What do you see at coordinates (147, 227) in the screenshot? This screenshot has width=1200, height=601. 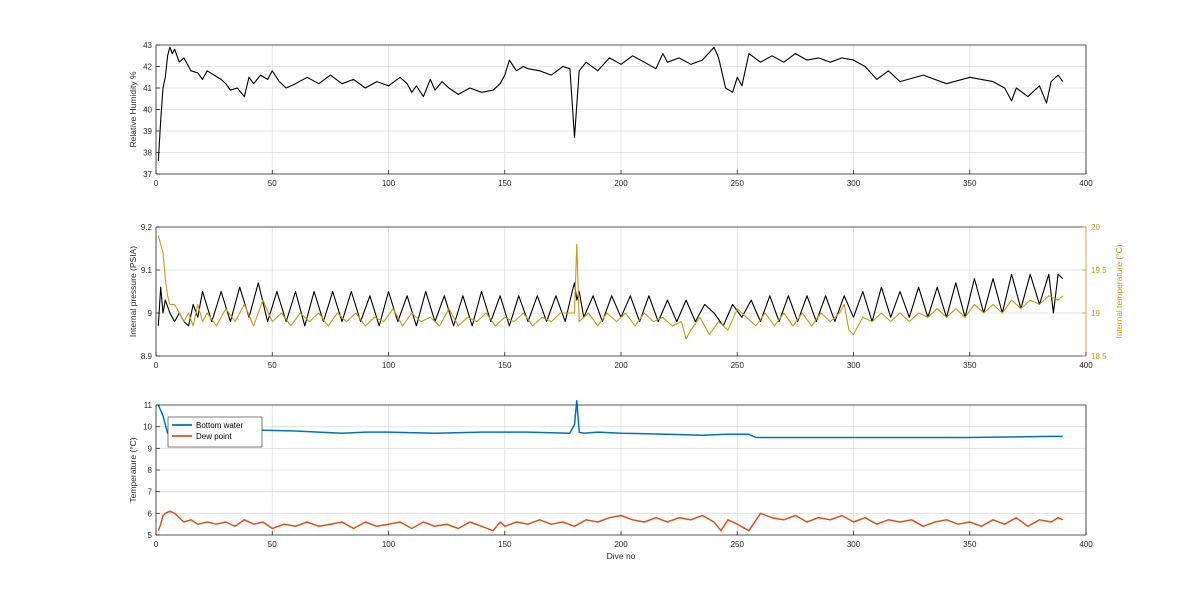 I see `y-tick-label: 9.2` at bounding box center [147, 227].